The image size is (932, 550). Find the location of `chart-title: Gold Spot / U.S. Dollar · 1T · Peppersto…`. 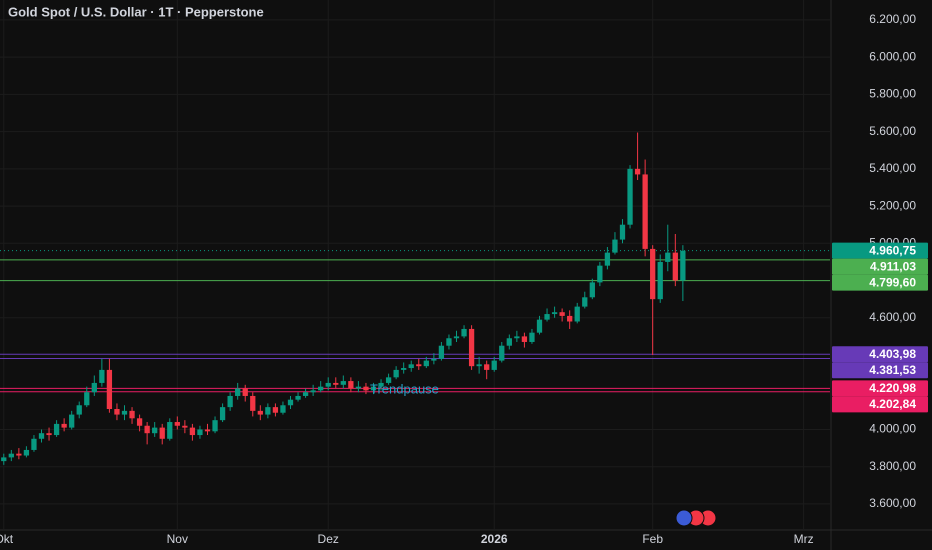

chart-title: Gold Spot / U.S. Dollar · 1T · Peppersto… is located at coordinates (136, 11).